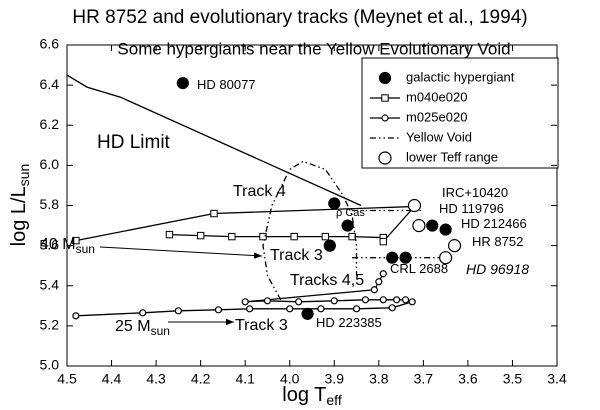 This screenshot has height=410, width=600. What do you see at coordinates (50, 164) in the screenshot?
I see `y-tick-label: 6.0` at bounding box center [50, 164].